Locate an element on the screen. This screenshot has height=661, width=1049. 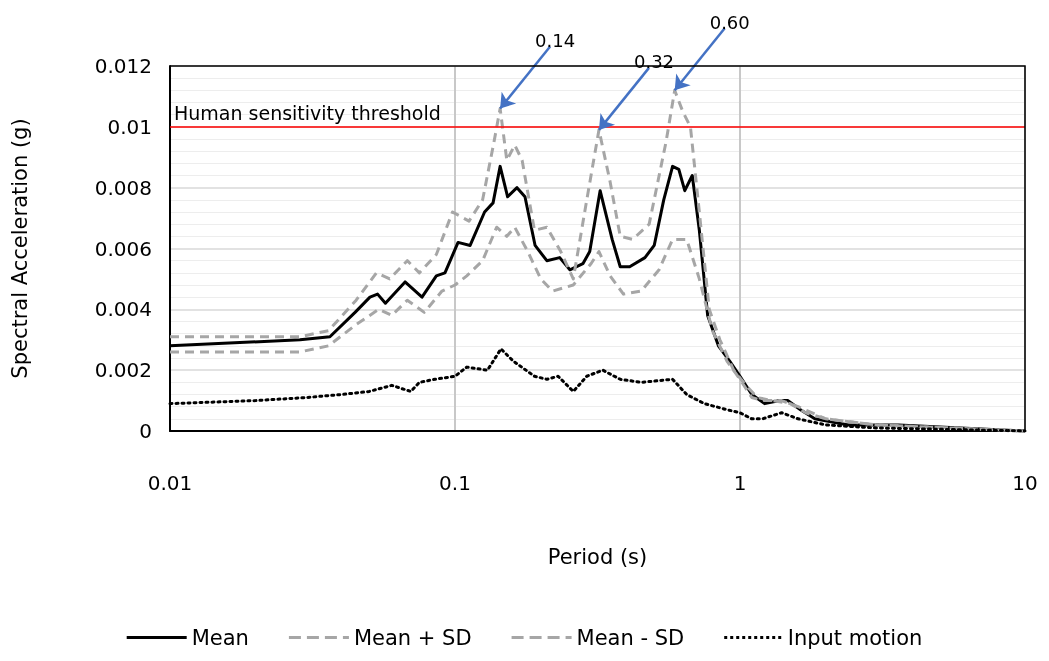
x-axis-title: Period (s) is located at coordinates (597, 556).